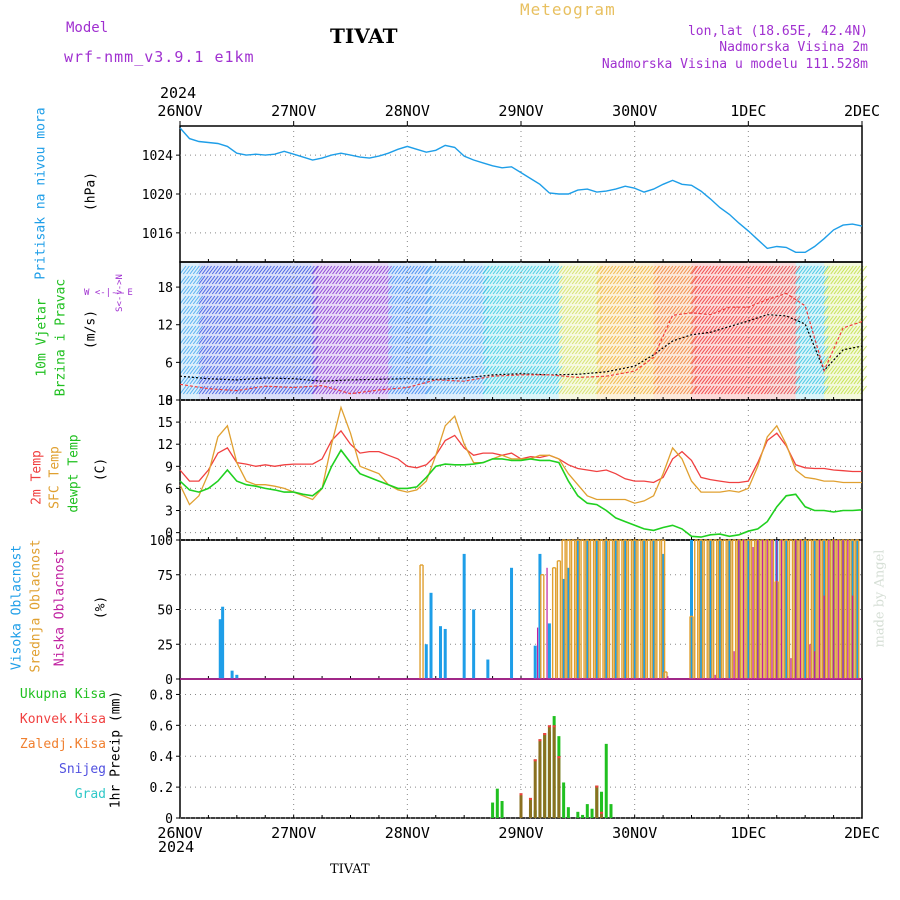 The height and width of the screenshot is (900, 900). What do you see at coordinates (293, 833) in the screenshot?
I see `time-tick-bottom: 27NOV` at bounding box center [293, 833].